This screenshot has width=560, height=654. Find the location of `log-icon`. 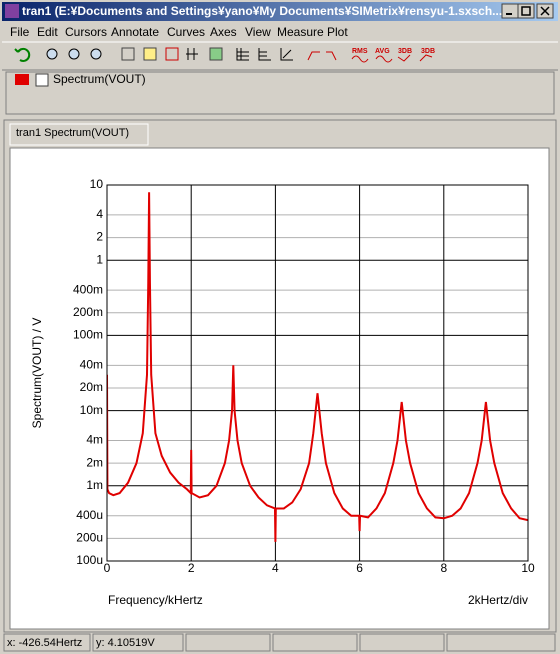

log-icon is located at coordinates (286, 54).